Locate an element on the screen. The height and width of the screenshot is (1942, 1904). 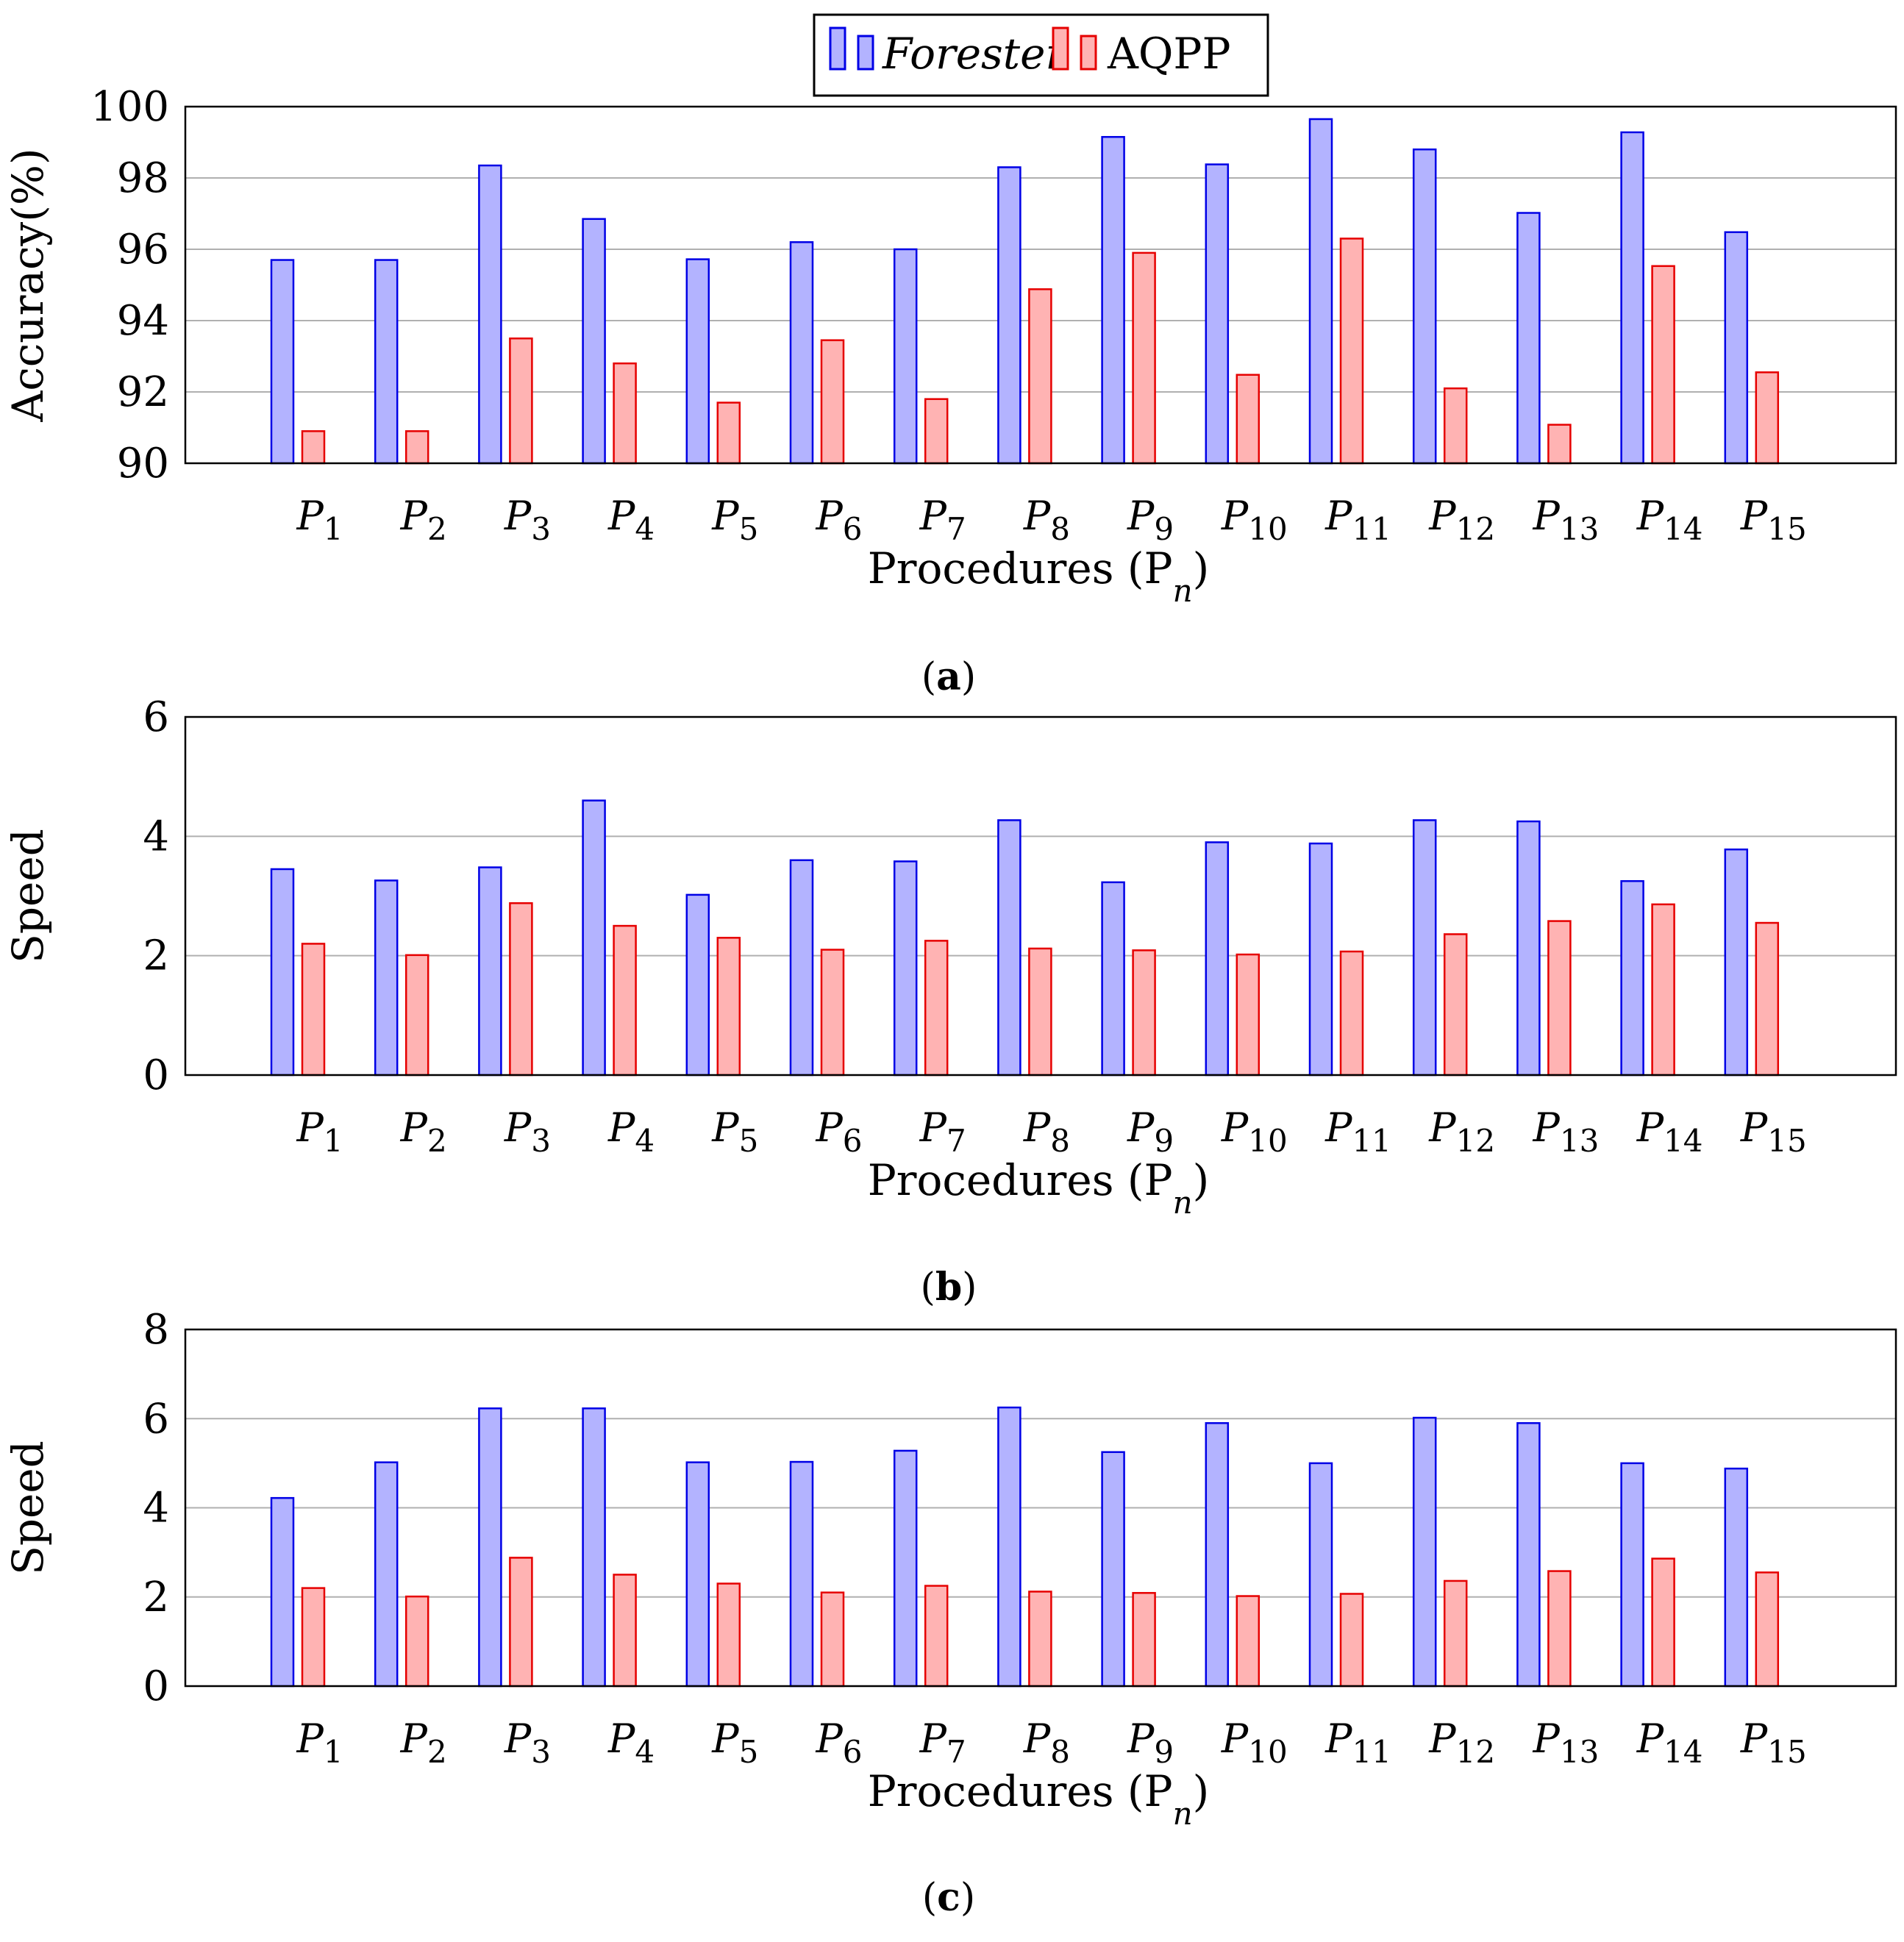
panel-b-bars is located at coordinates (1025, 938).